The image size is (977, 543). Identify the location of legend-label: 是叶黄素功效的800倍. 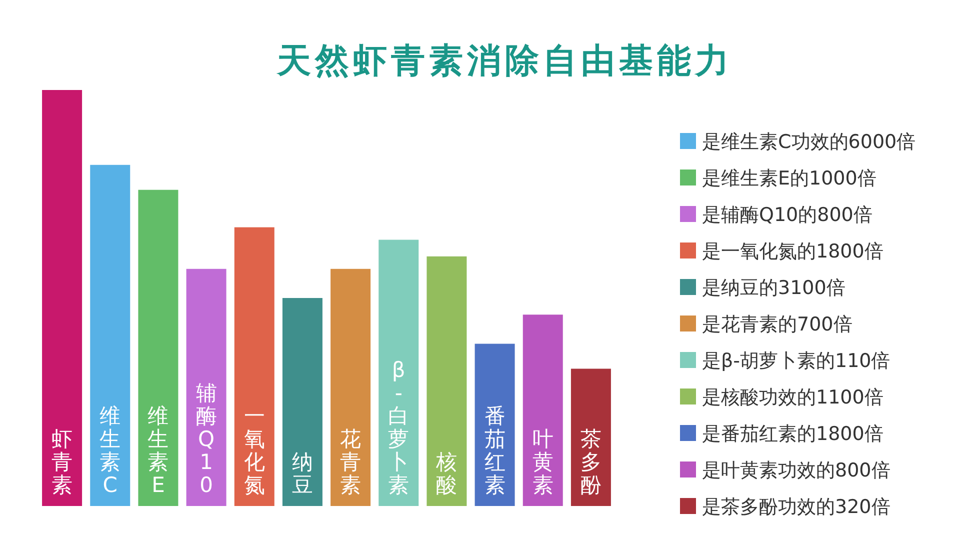
(796, 471).